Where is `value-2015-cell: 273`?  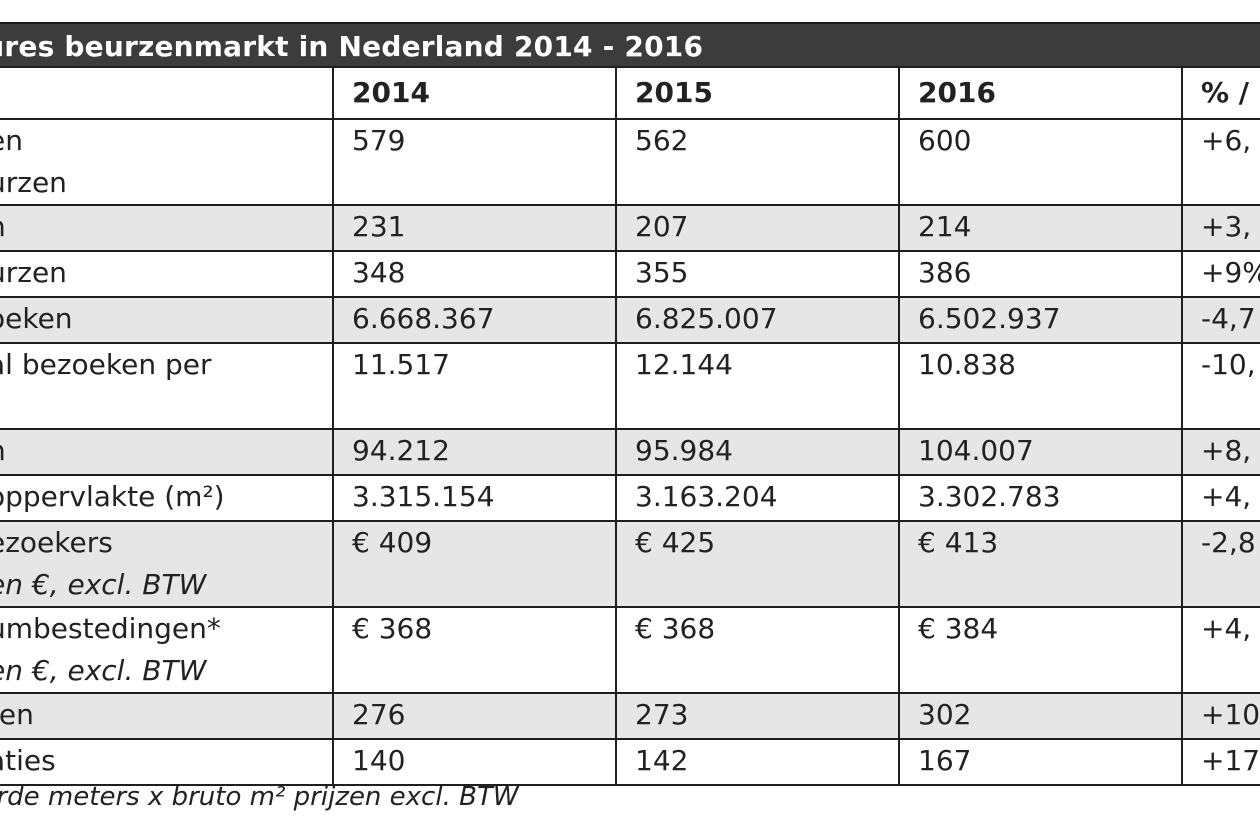 value-2015-cell: 273 is located at coordinates (757, 716).